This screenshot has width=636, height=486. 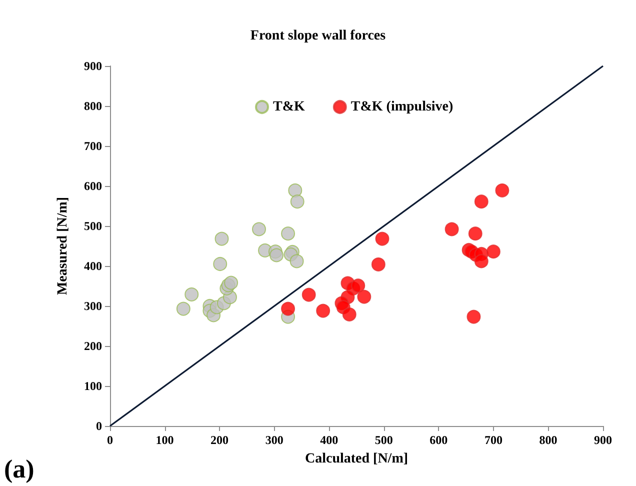 What do you see at coordinates (63, 246) in the screenshot?
I see `y-axis-title: Measured [N/m]` at bounding box center [63, 246].